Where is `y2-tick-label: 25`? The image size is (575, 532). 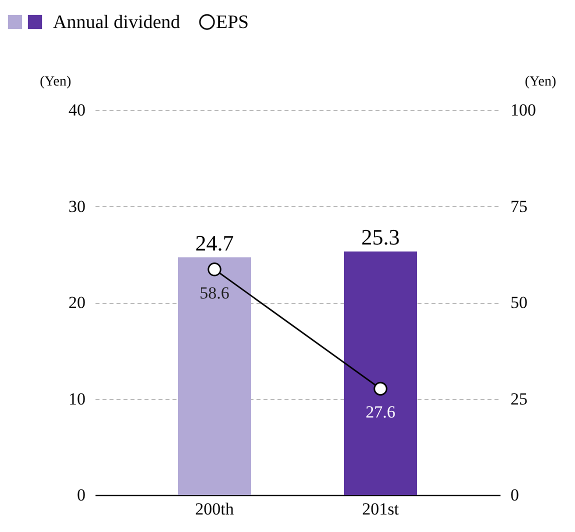
y2-tick-label: 25 is located at coordinates (519, 398).